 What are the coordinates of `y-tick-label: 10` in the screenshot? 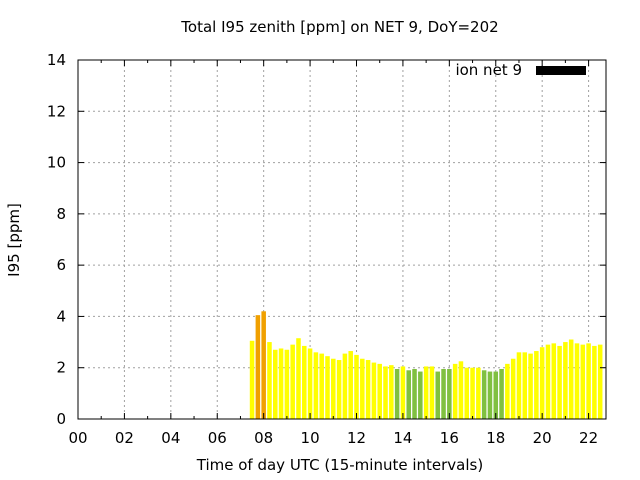 It's located at (56, 163).